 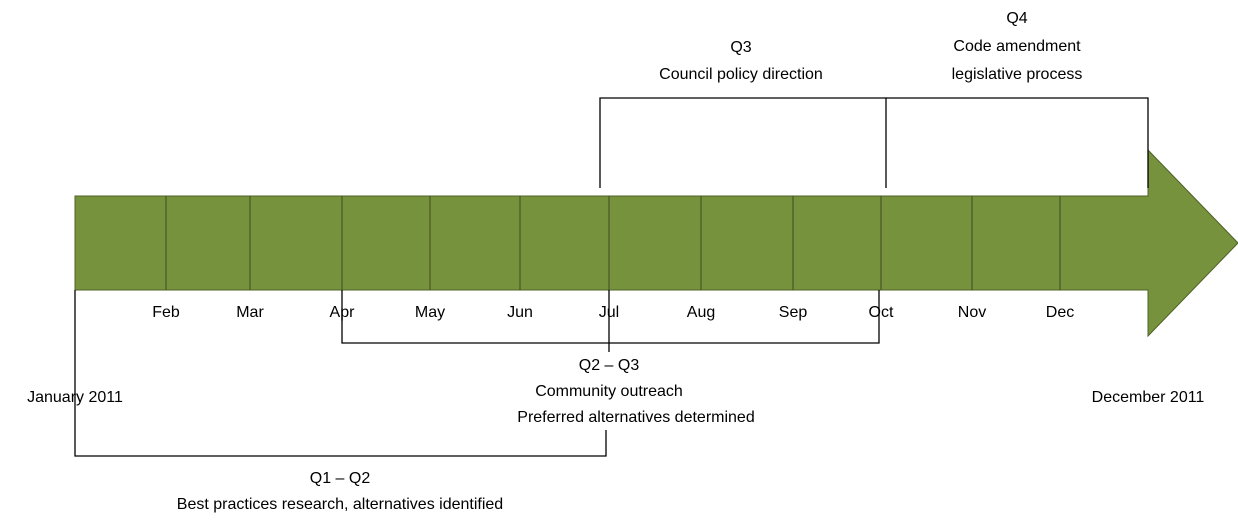 I want to click on month-label: Nov, so click(x=972, y=312).